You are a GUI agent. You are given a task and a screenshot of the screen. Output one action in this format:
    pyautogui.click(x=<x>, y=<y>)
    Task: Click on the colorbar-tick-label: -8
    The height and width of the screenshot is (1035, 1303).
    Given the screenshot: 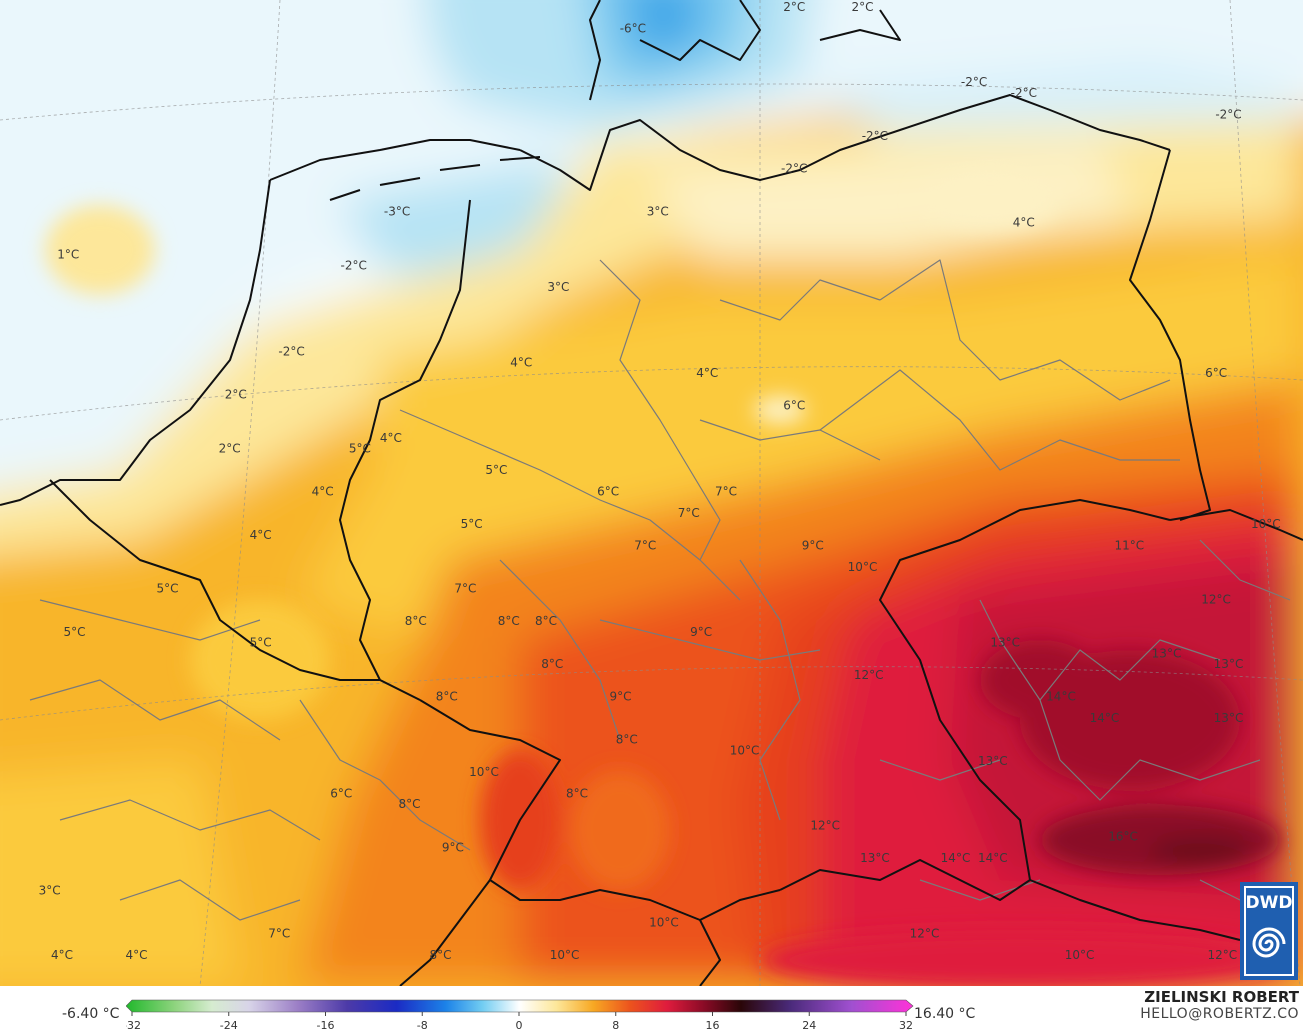 What is the action you would take?
    pyautogui.click(x=422, y=1025)
    